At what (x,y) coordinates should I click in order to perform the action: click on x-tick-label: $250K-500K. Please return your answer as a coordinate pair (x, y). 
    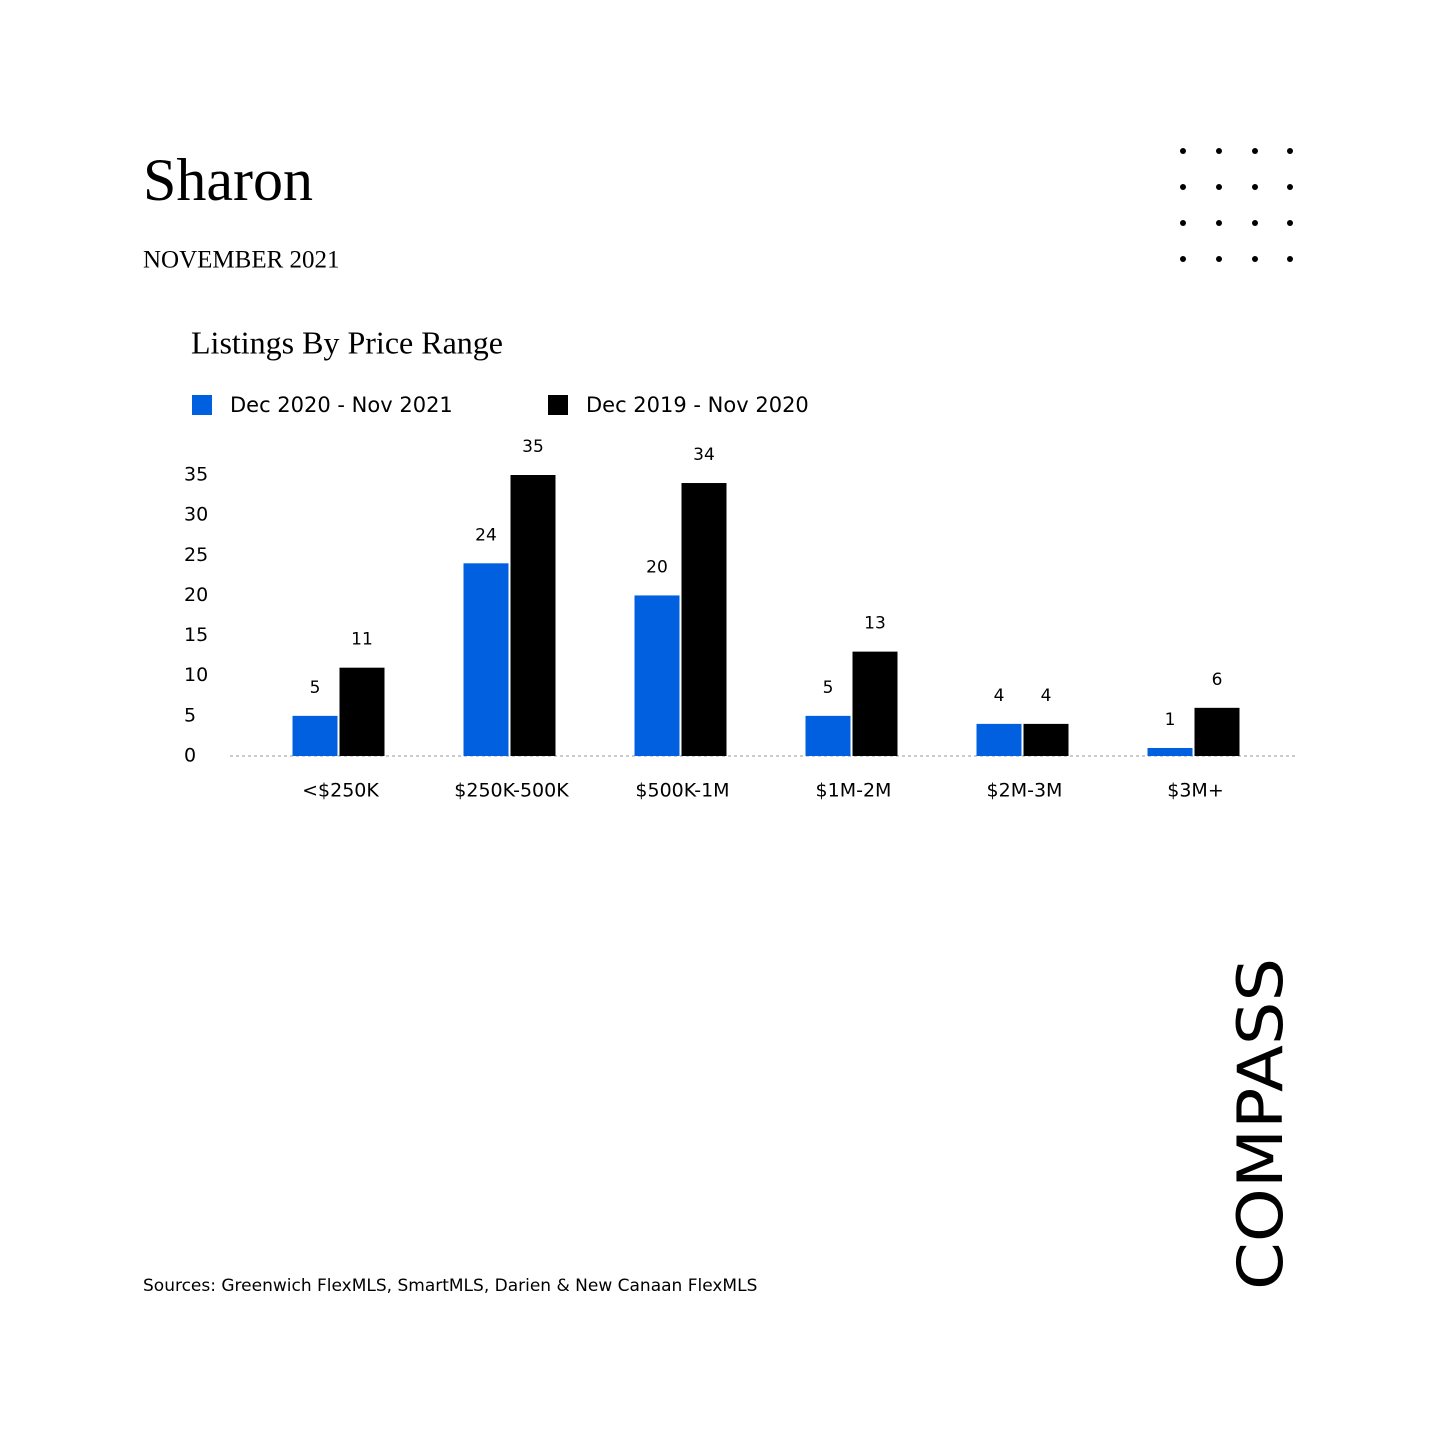
    Looking at the image, I should click on (511, 791).